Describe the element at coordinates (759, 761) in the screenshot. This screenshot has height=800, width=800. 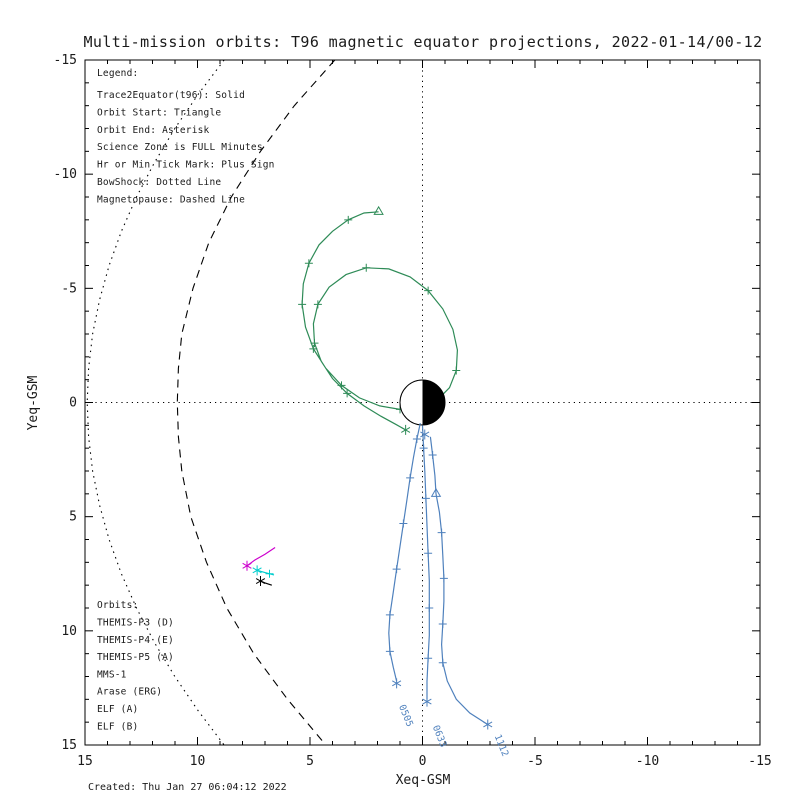
I see `x-tick-label: -15` at that location.